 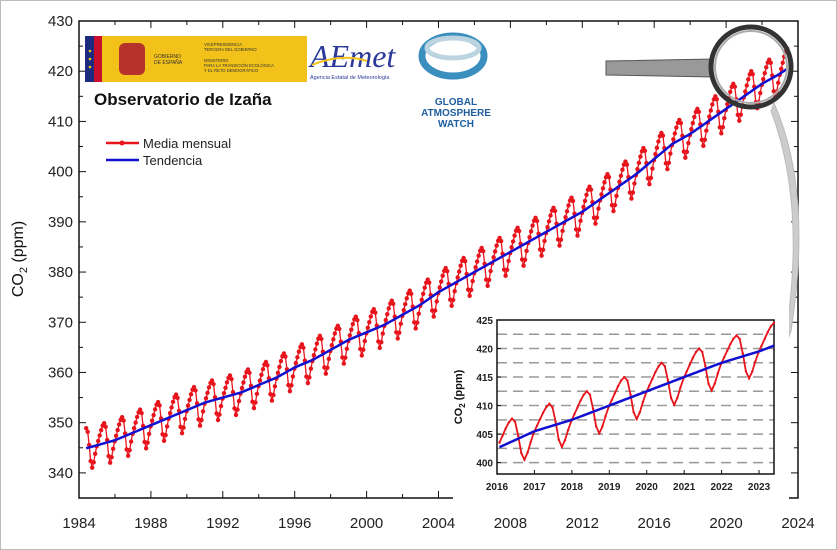 What do you see at coordinates (654, 523) in the screenshot?
I see `x-tick-label: 2016` at bounding box center [654, 523].